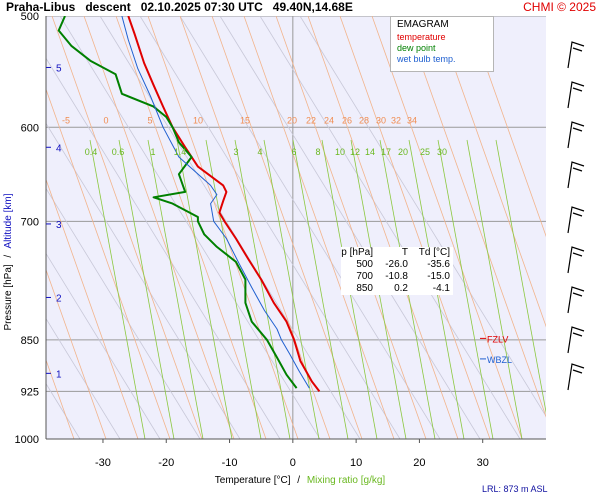  I want to click on x-tick-label: 10, so click(356, 463).